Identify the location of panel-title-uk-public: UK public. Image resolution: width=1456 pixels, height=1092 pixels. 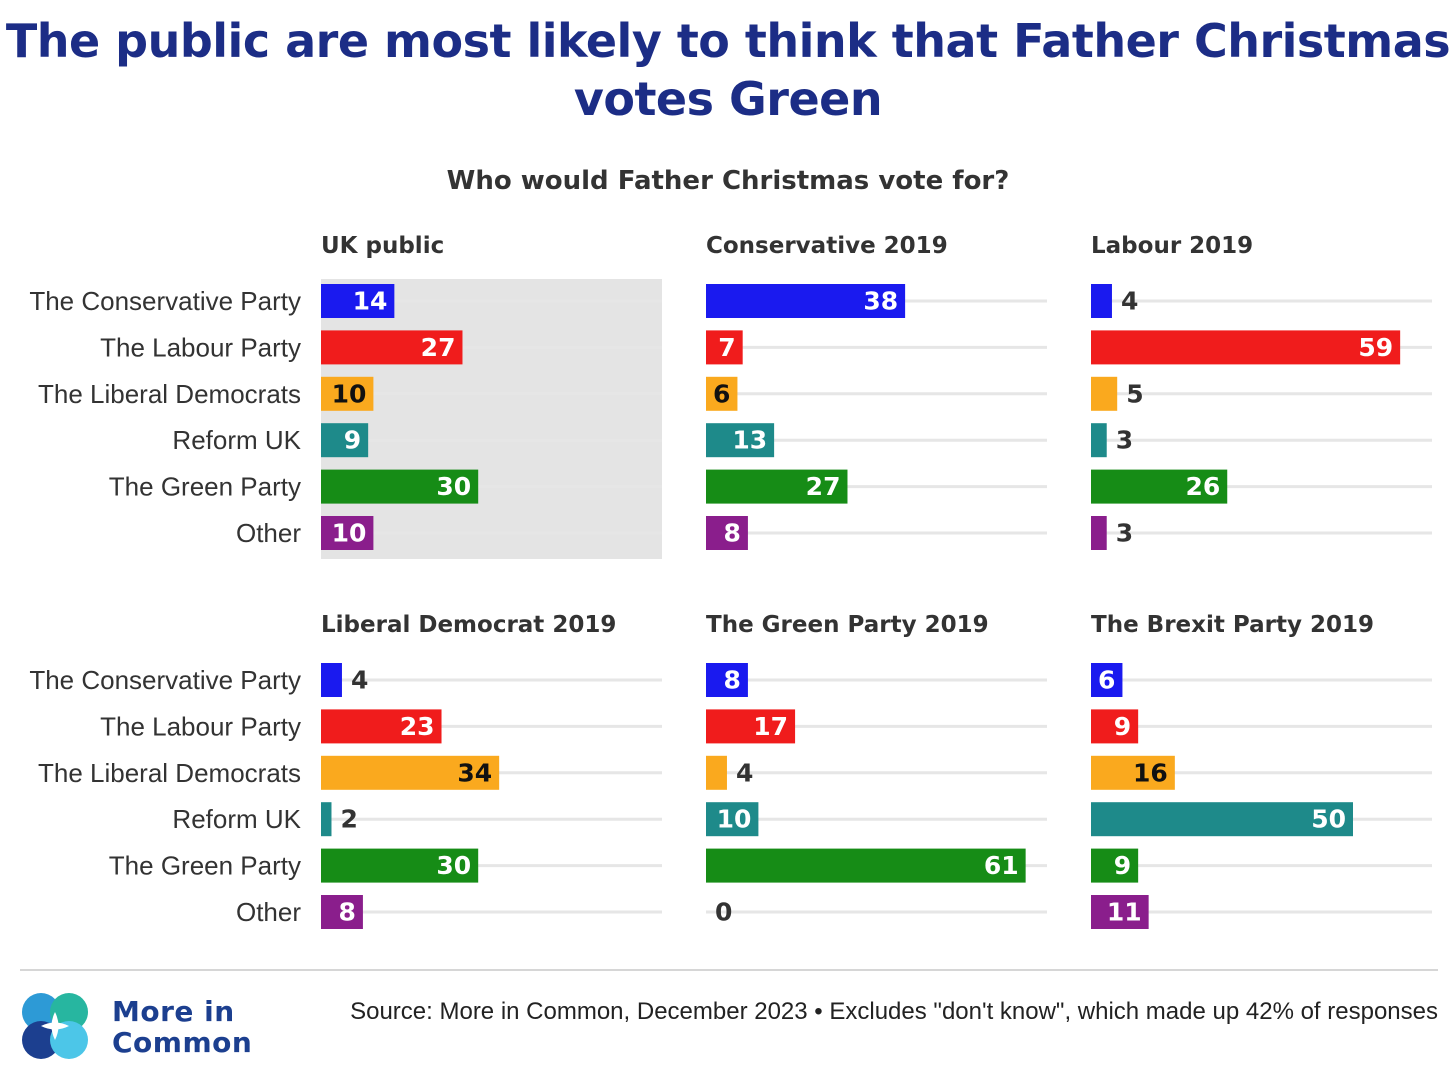
(382, 246).